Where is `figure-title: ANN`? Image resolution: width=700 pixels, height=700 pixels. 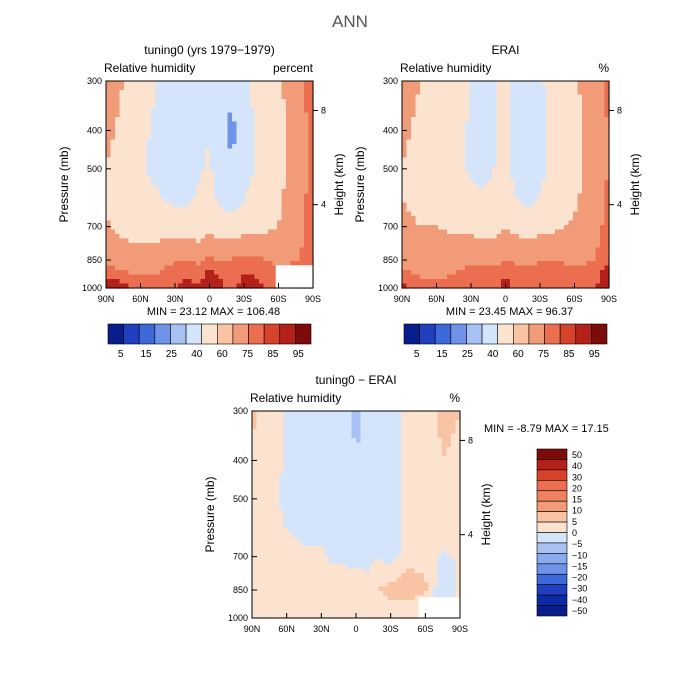
figure-title: ANN is located at coordinates (350, 21).